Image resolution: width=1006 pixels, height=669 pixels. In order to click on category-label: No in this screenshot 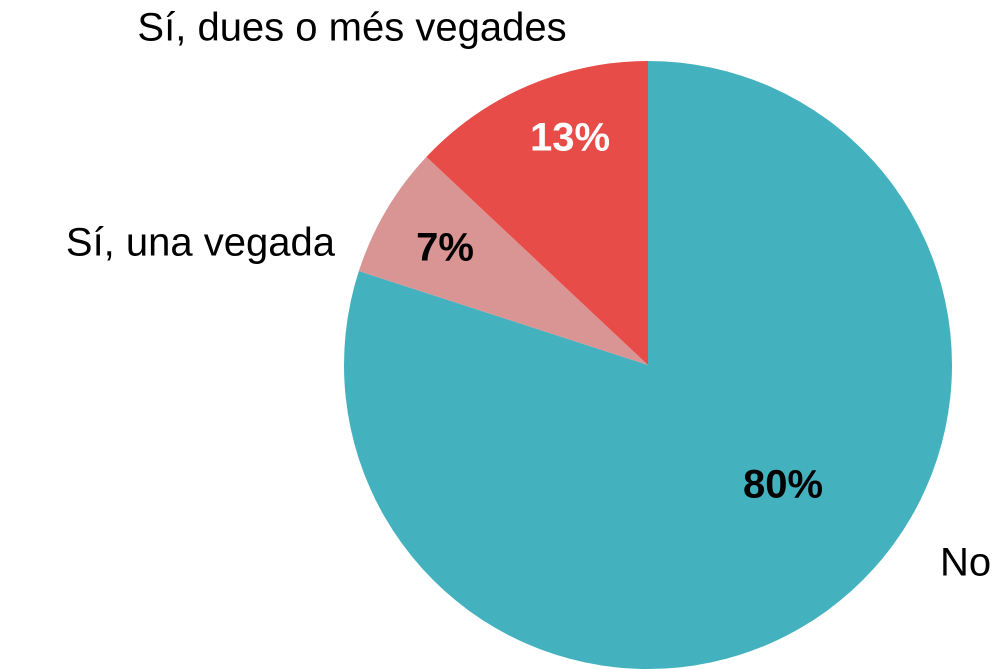, I will do `click(965, 563)`.